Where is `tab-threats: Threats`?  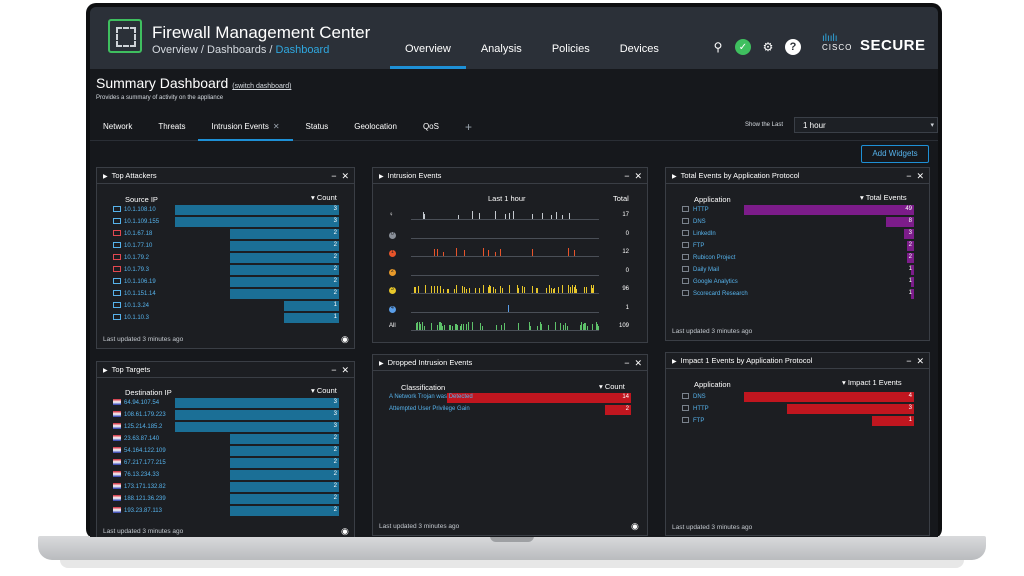 tab-threats: Threats is located at coordinates (172, 126).